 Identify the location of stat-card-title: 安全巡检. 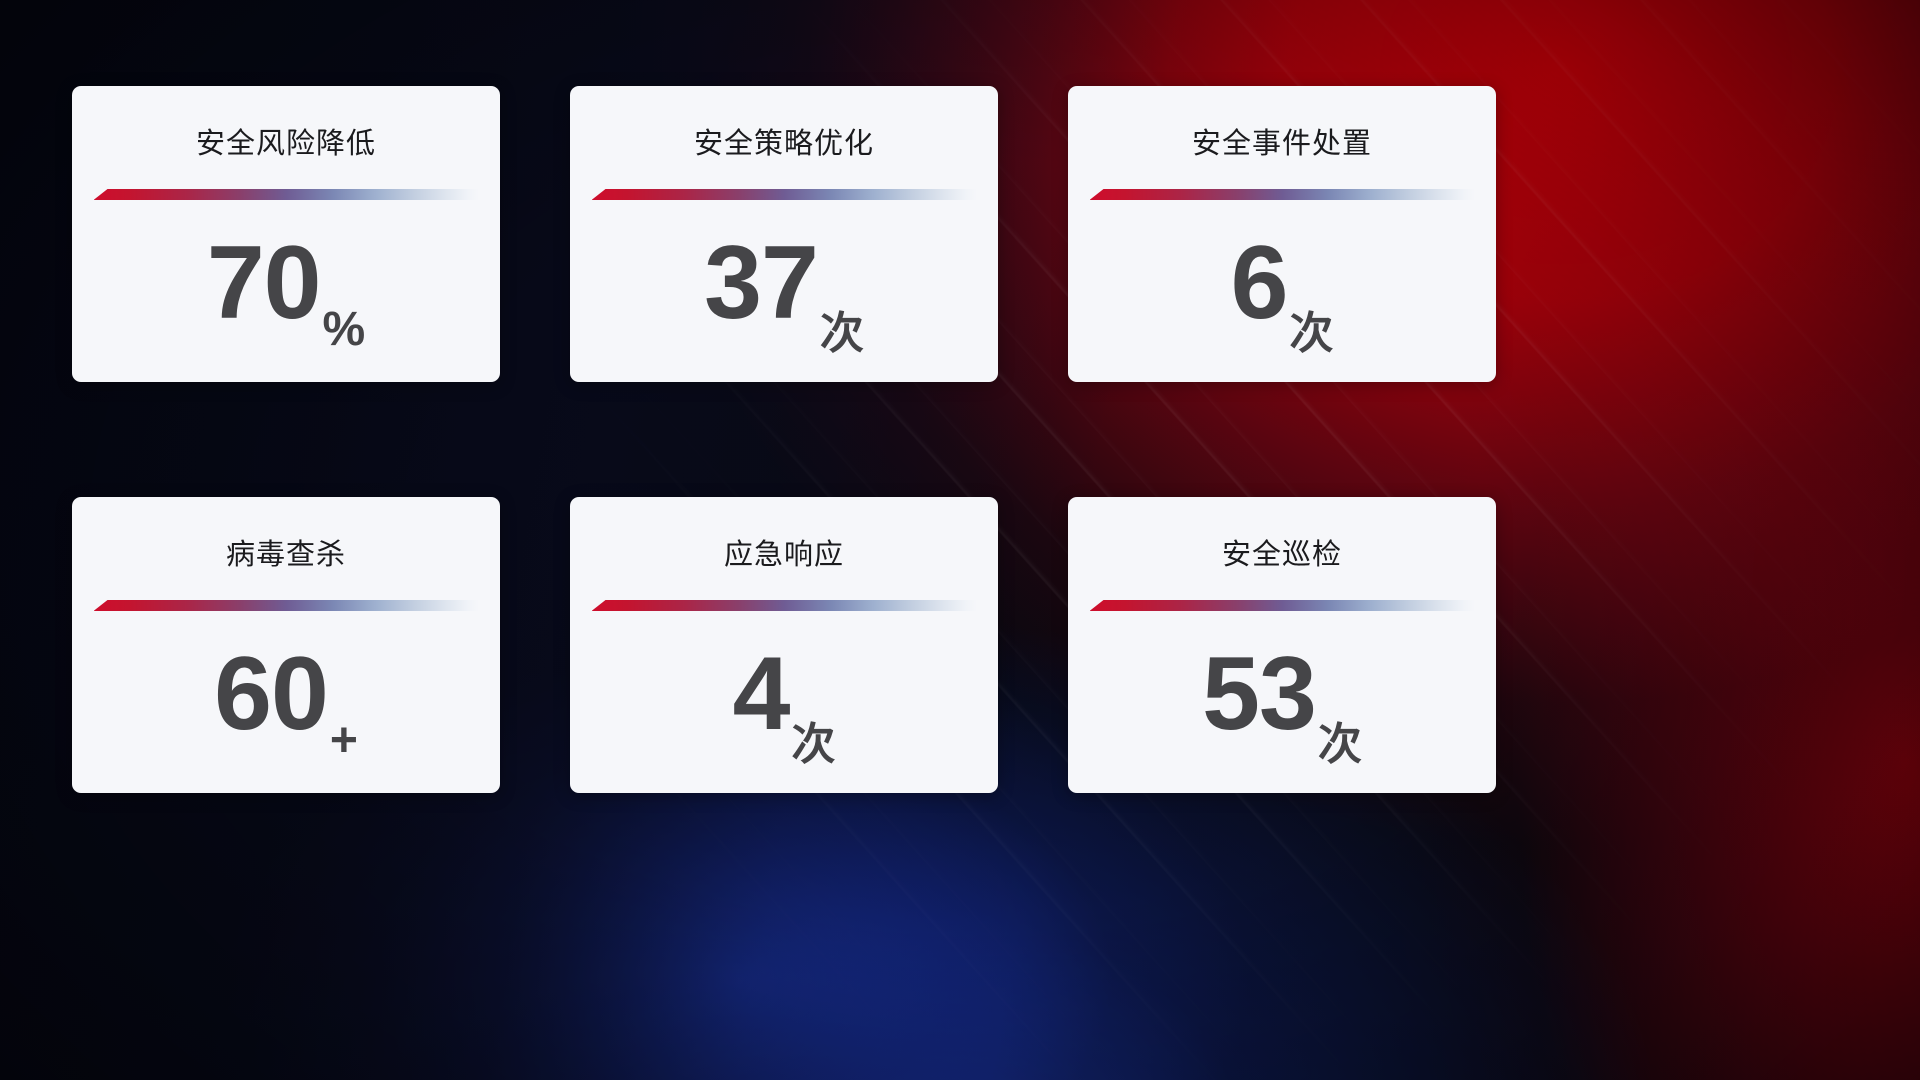
(1281, 555).